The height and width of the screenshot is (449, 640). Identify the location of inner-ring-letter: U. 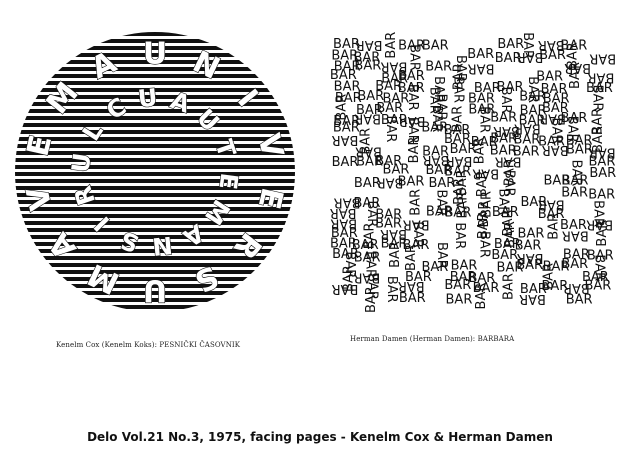
(81, 162).